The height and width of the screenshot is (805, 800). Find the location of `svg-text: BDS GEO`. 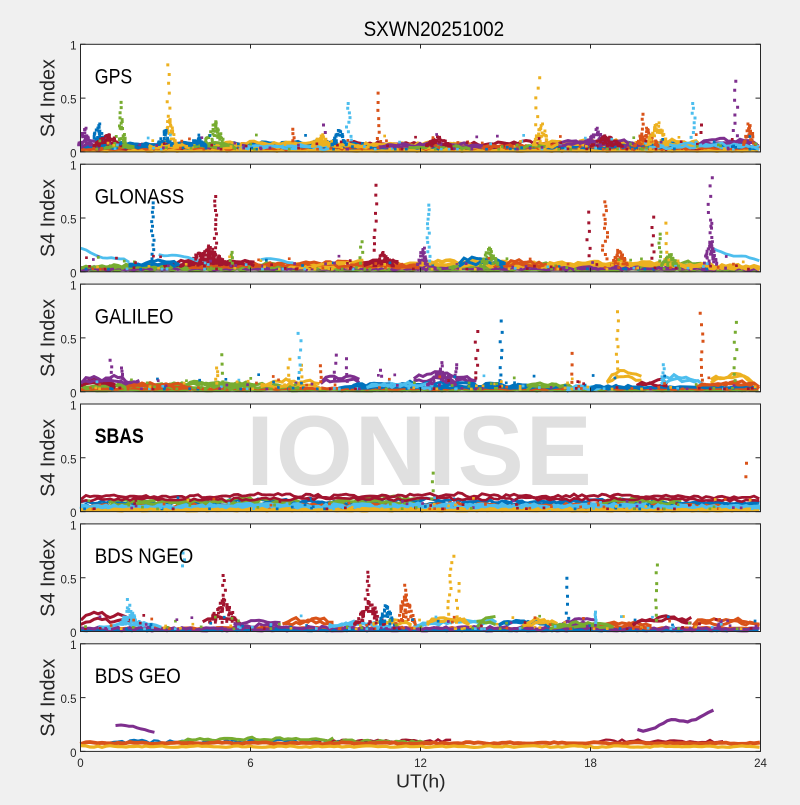

svg-text: BDS GEO is located at coordinates (138, 676).